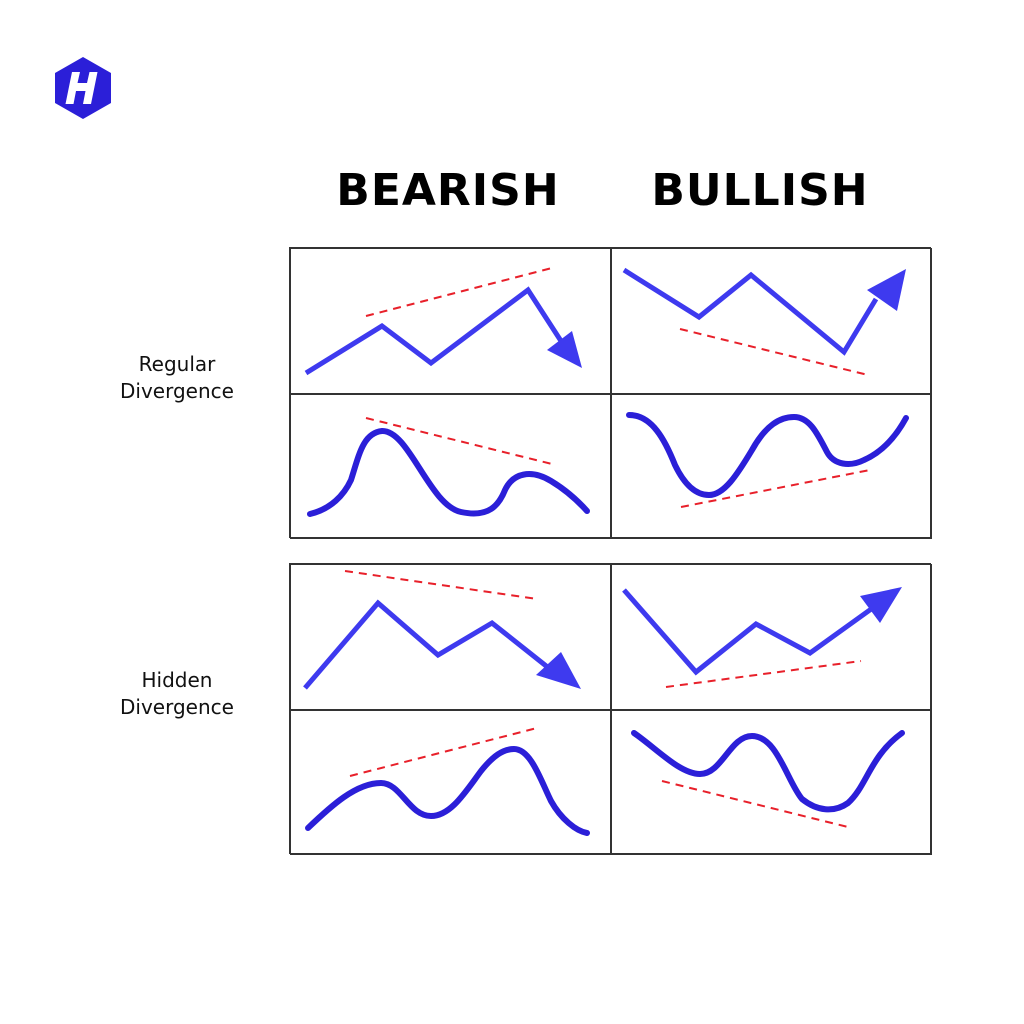 The width and height of the screenshot is (1024, 1024). I want to click on regular-bullish-curve-cell, so click(771, 466).